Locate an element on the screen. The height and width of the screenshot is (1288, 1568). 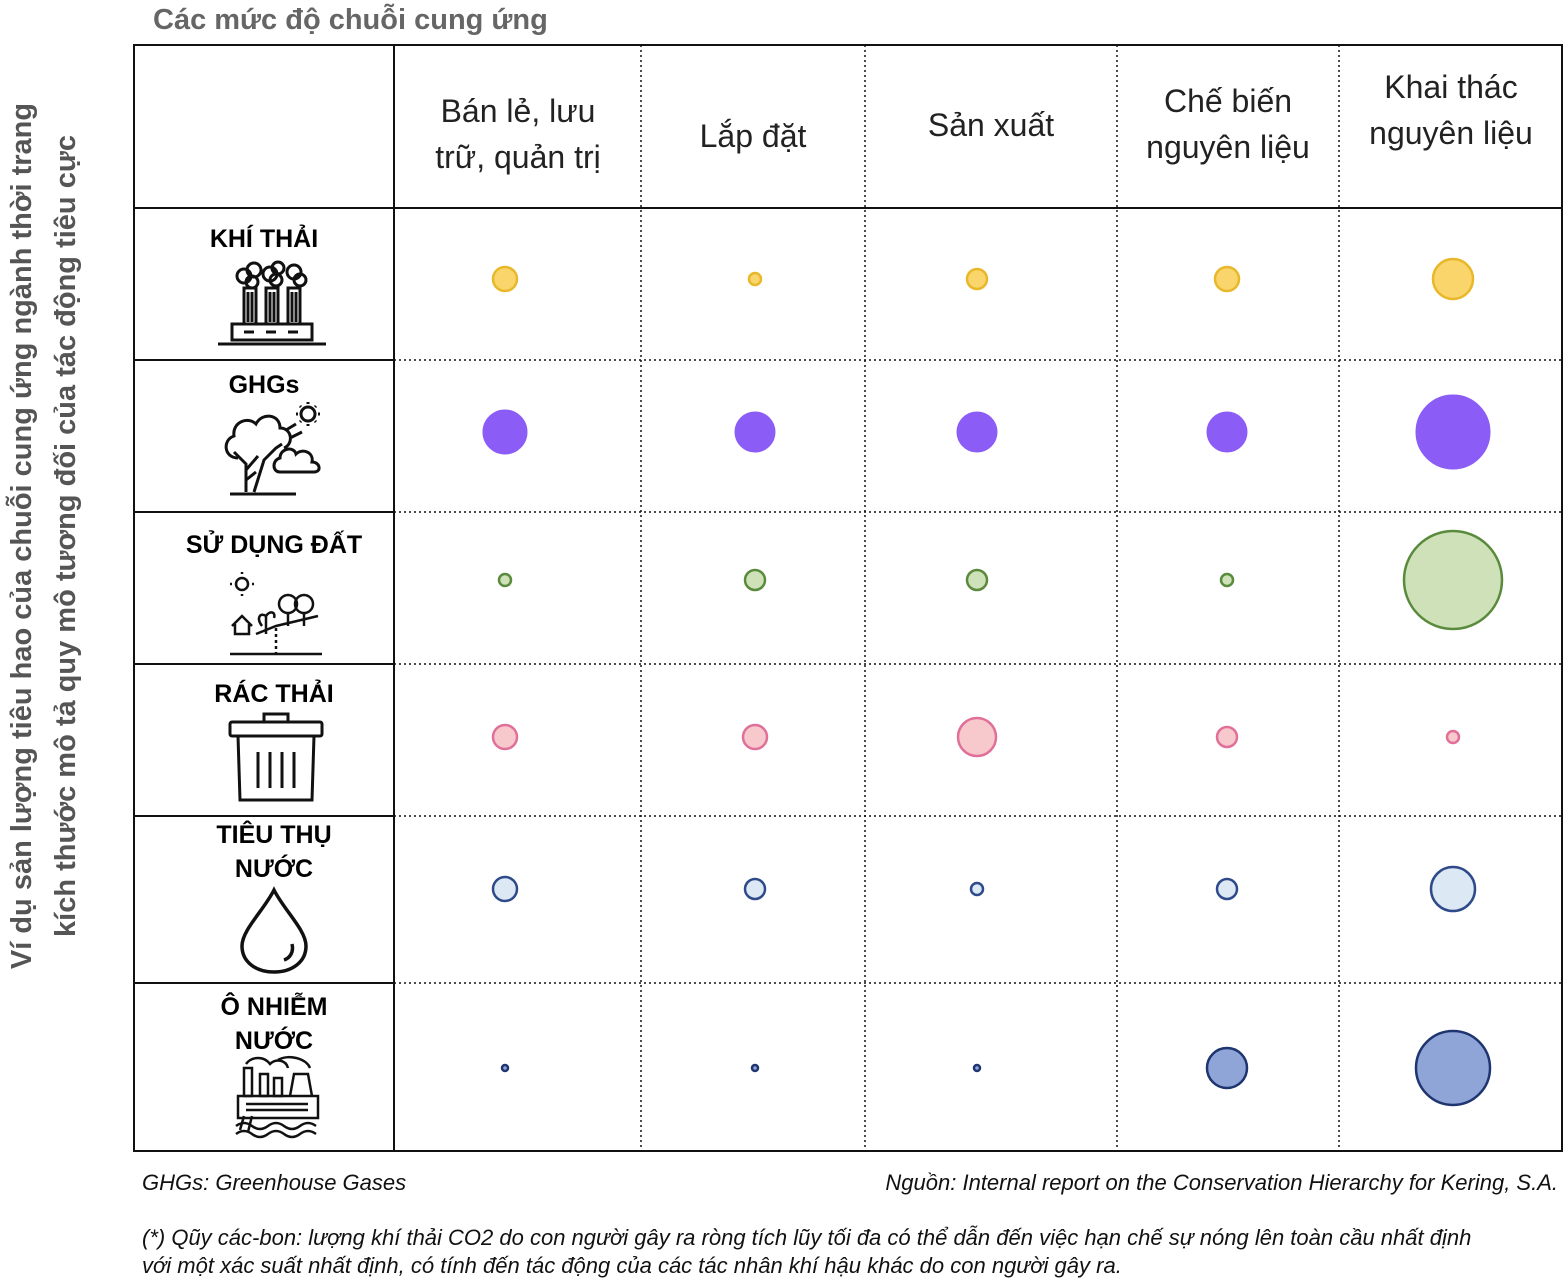
row-label-water-pollution: Ô NHIỄM NƯỚC is located at coordinates (274, 1024).